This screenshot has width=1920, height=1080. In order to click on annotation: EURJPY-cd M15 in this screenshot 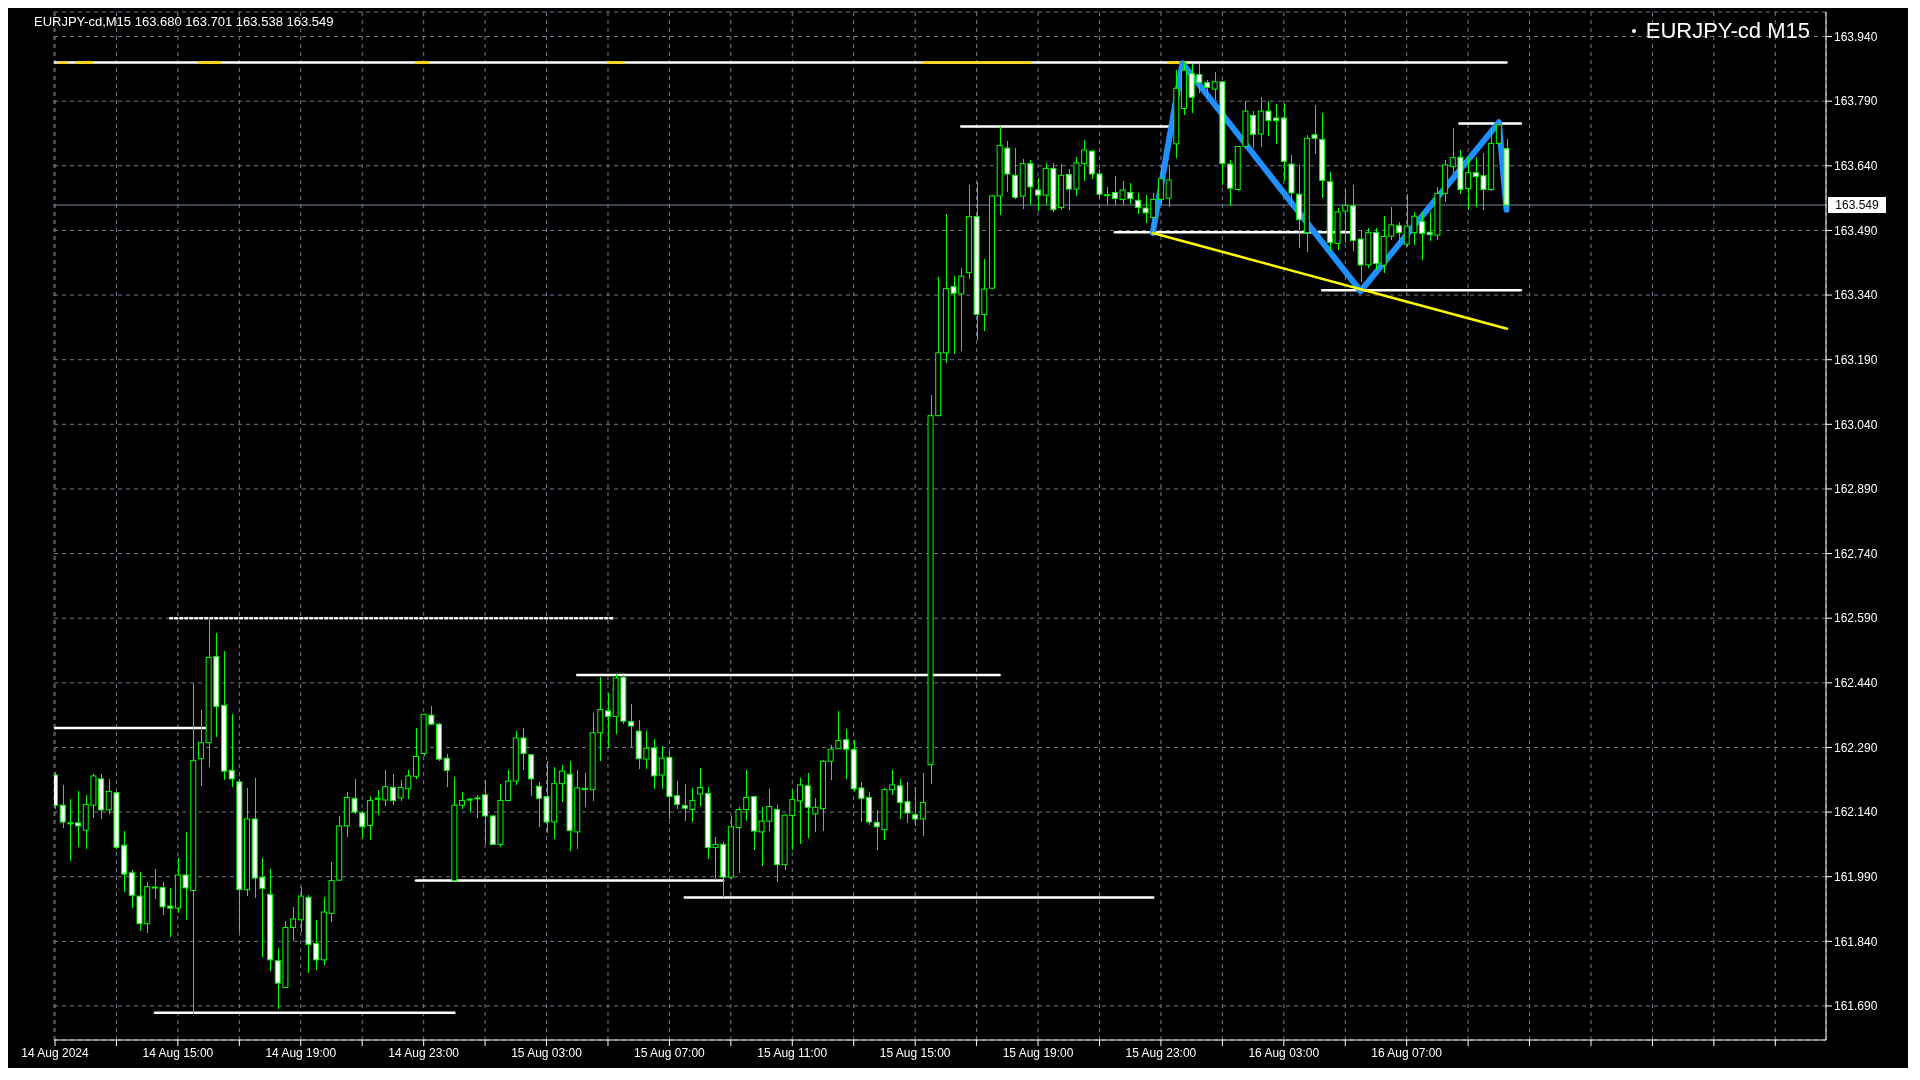, I will do `click(1727, 31)`.